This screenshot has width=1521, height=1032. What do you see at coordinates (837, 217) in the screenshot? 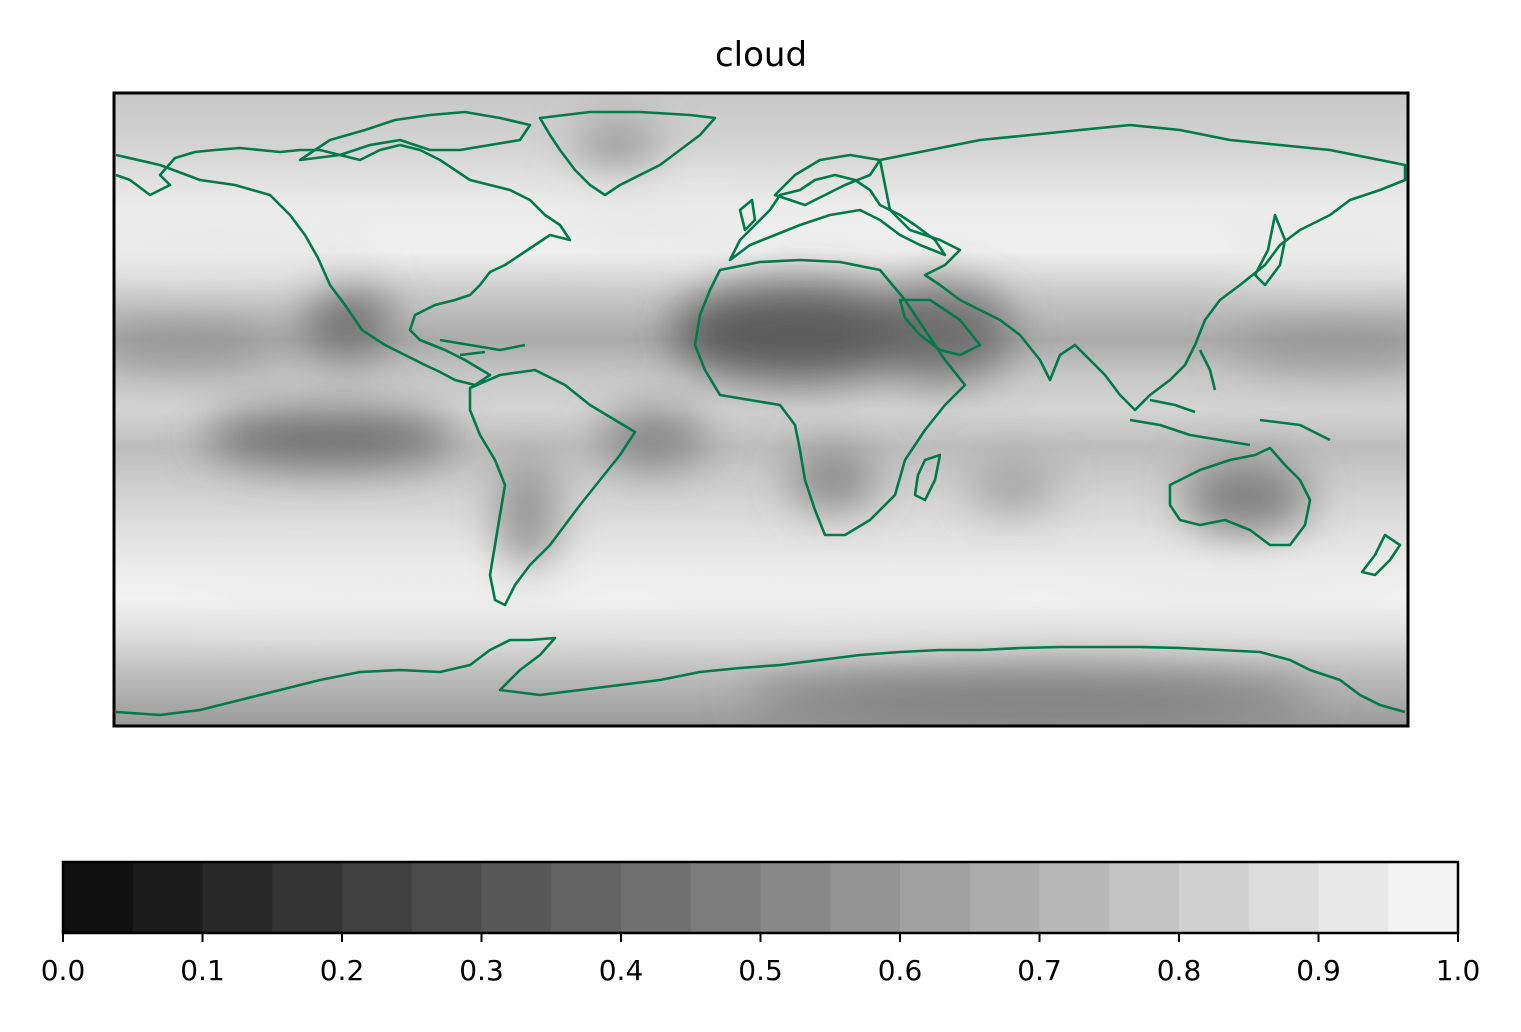
I see `coastline-europe` at bounding box center [837, 217].